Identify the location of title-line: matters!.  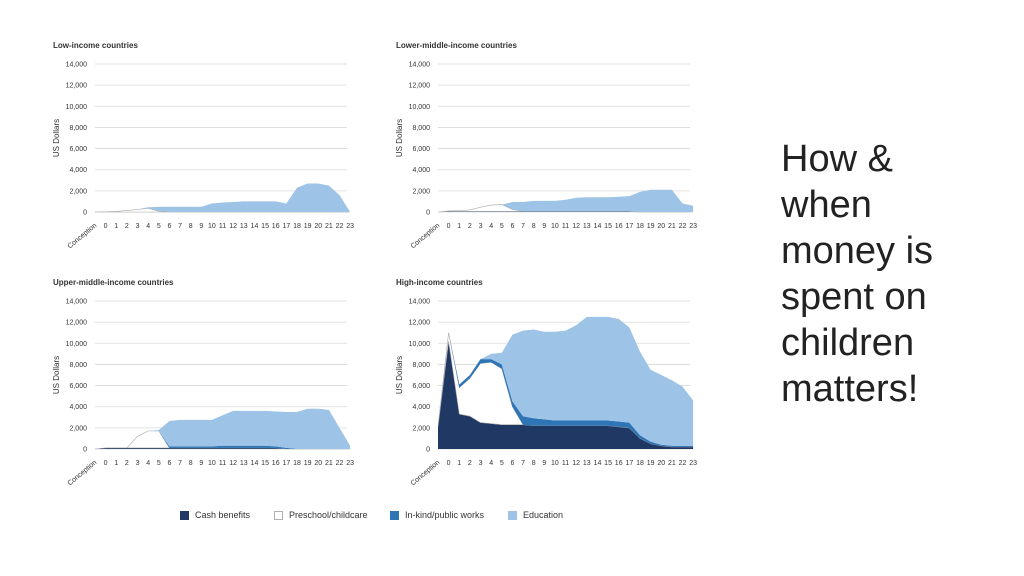
(850, 389).